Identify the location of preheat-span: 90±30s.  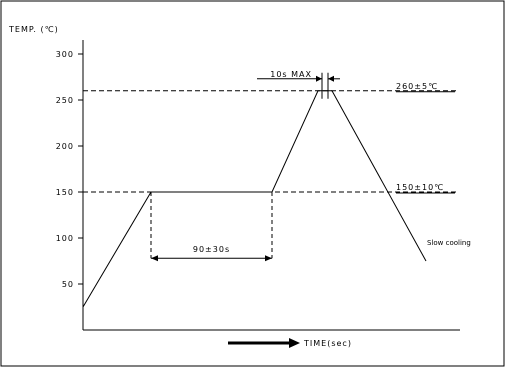
(211, 253).